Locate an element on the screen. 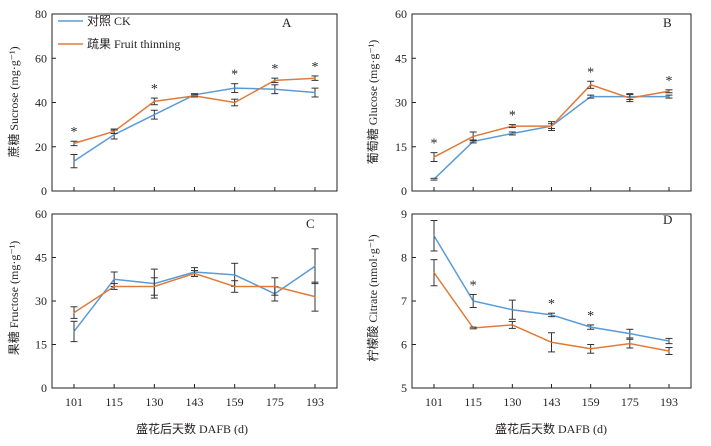  y-axis-label-c: 果糖 Fructose (mg·g⁻¹) is located at coordinates (13, 298).